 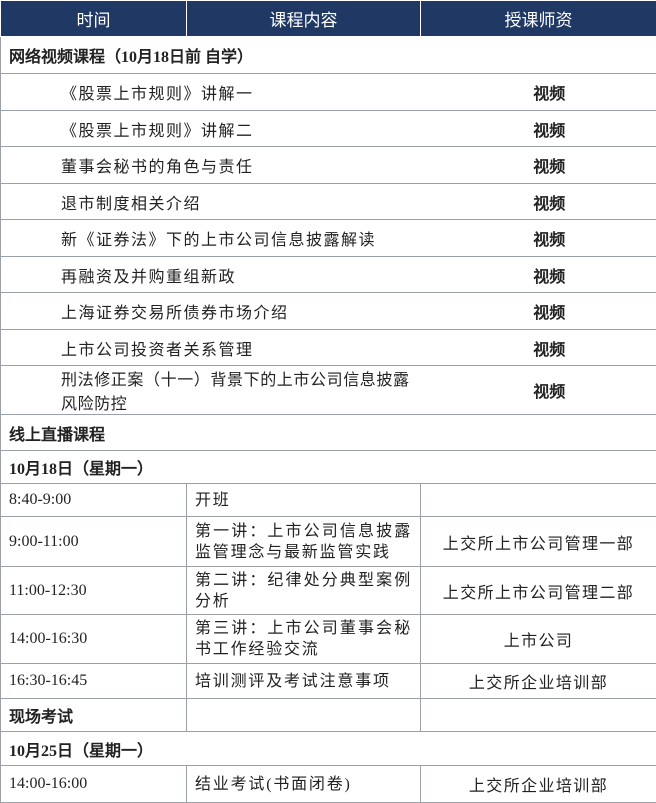 What do you see at coordinates (304, 639) in the screenshot?
I see `course-cell: 第三讲：上市公司董事会秘书工作经验交流` at bounding box center [304, 639].